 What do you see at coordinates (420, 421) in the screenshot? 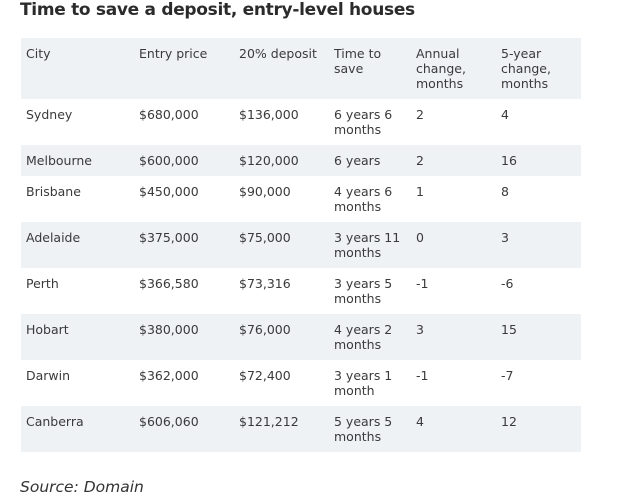
I see `cell-annual-change: 4` at bounding box center [420, 421].